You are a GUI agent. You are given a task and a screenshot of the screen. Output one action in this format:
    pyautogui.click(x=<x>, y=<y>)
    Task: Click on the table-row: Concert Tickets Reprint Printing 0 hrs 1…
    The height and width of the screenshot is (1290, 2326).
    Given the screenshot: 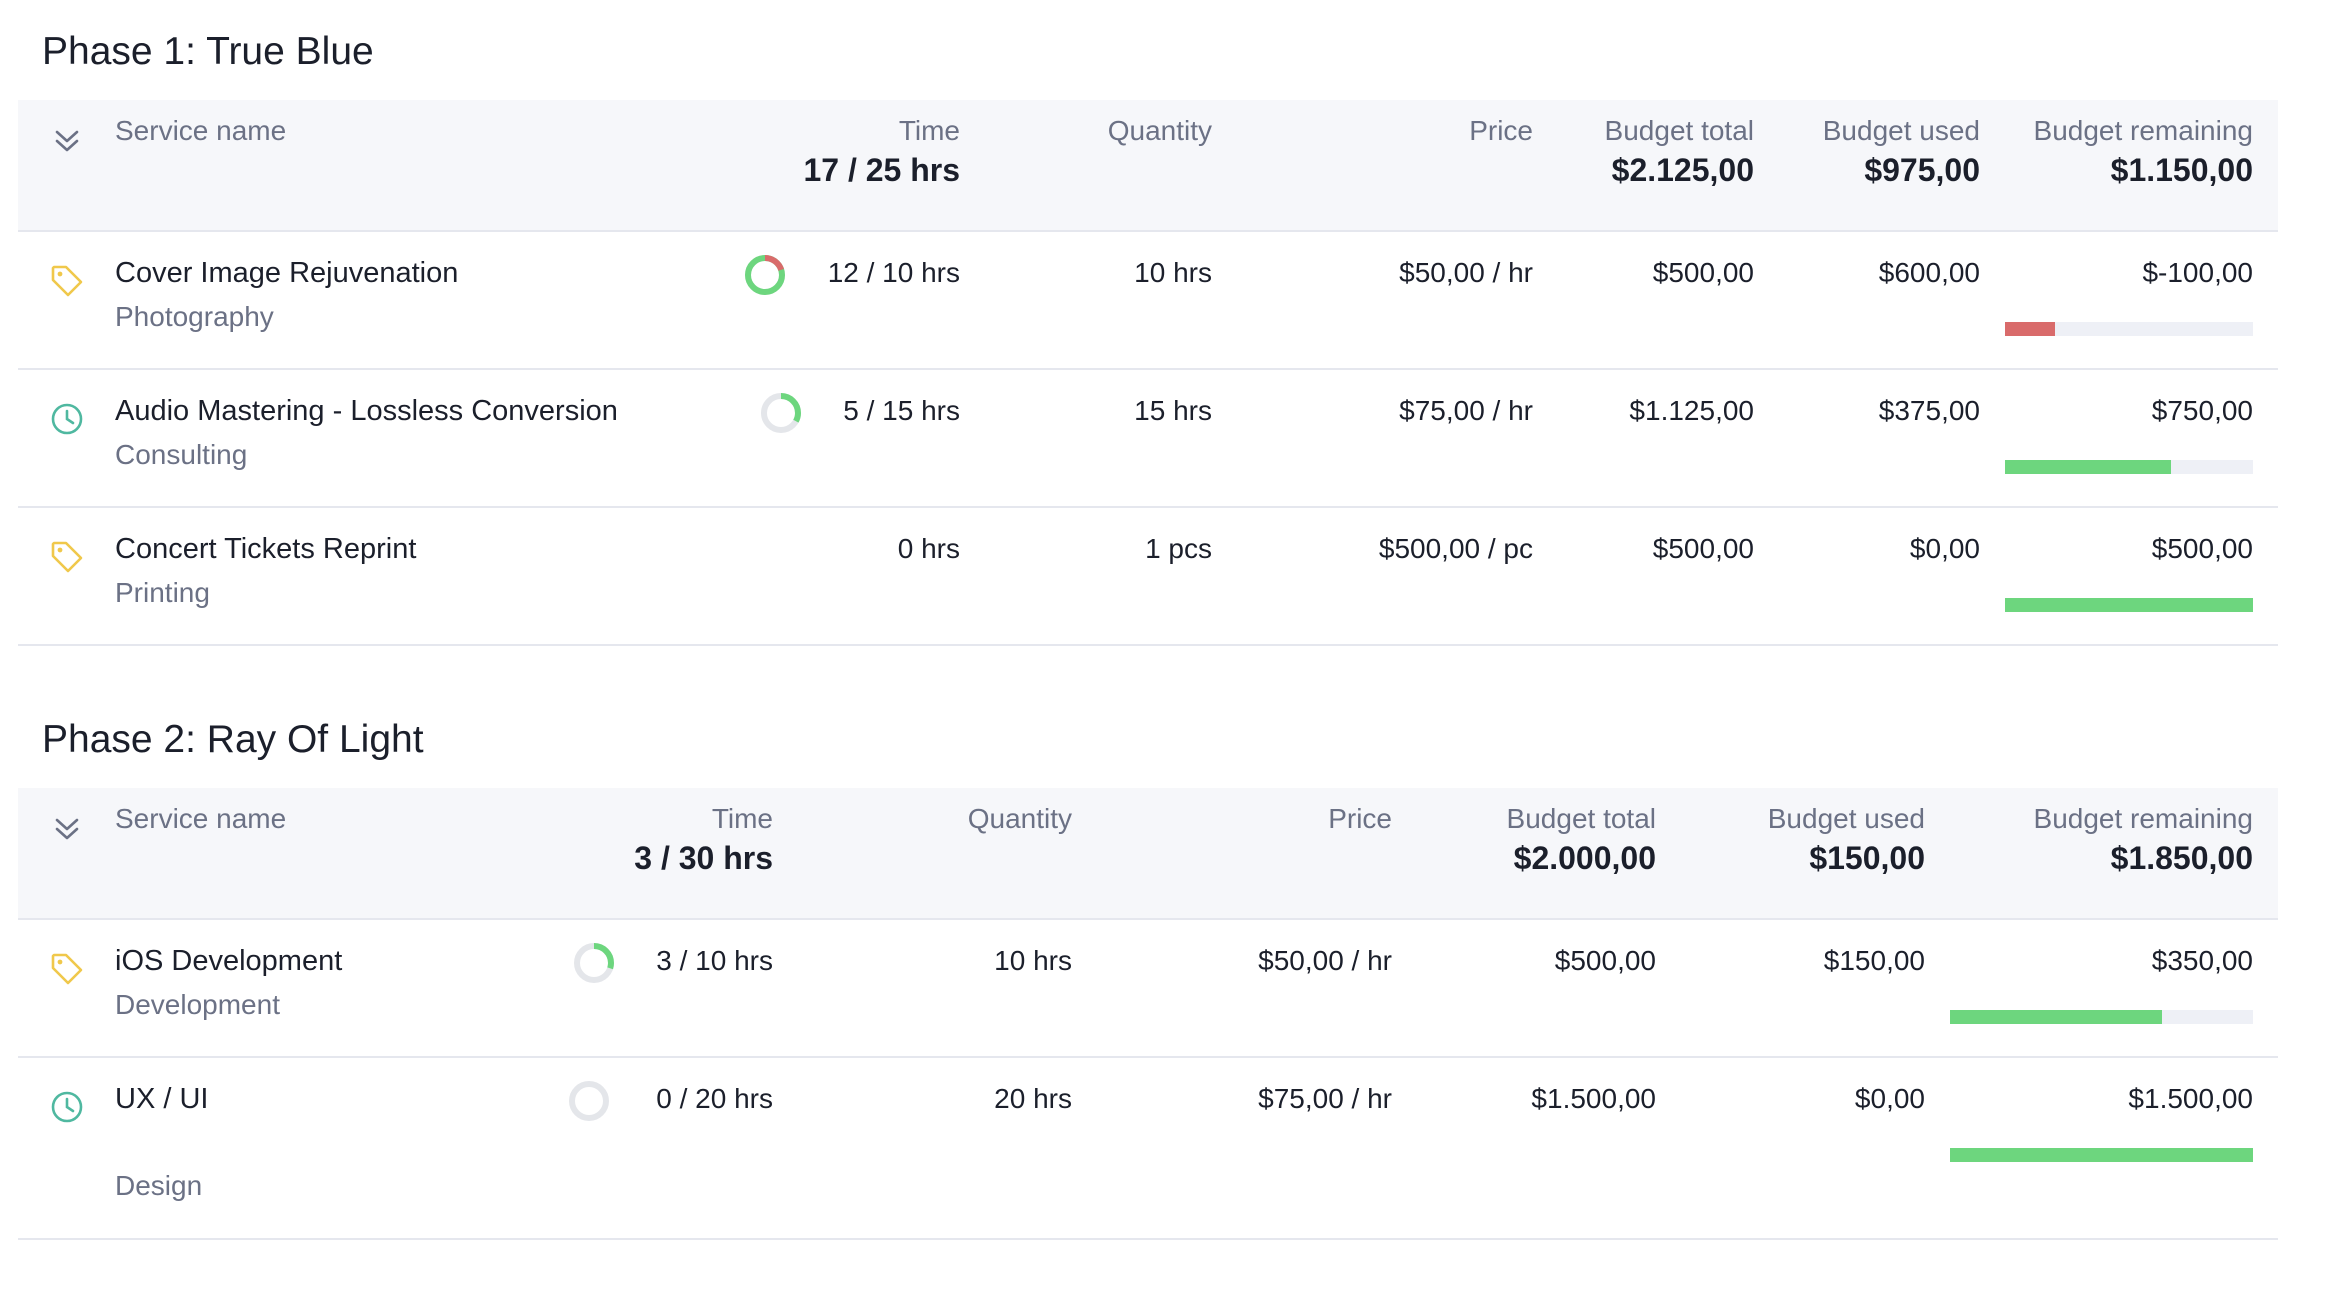 What is the action you would take?
    pyautogui.click(x=1148, y=577)
    